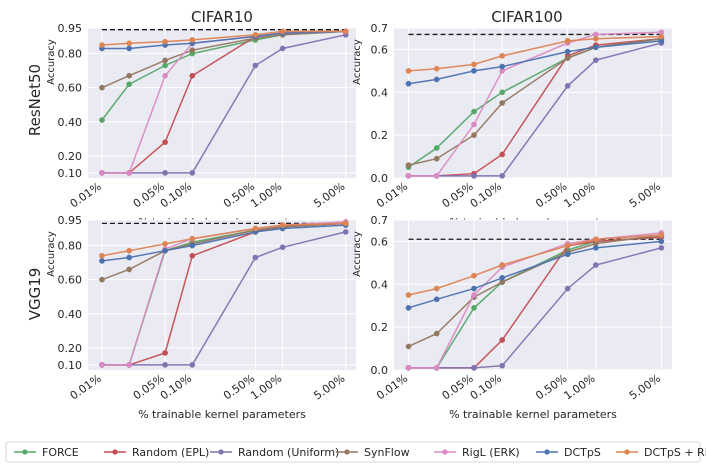  What do you see at coordinates (377, 17) in the screenshot?
I see `column-titles: CIFAR10 CIFAR100` at bounding box center [377, 17].